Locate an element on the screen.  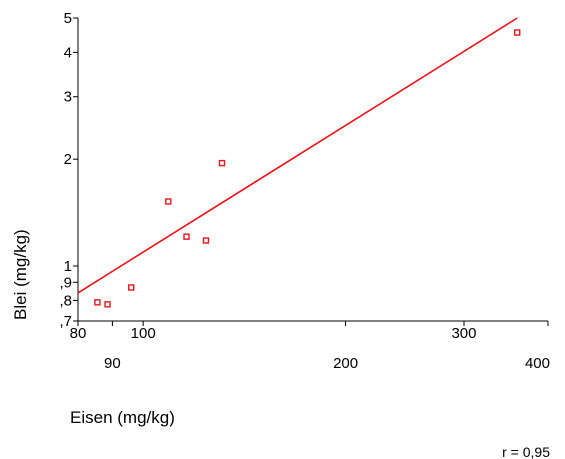
y-axis-title: Blei (mg/kg) is located at coordinates (20, 274).